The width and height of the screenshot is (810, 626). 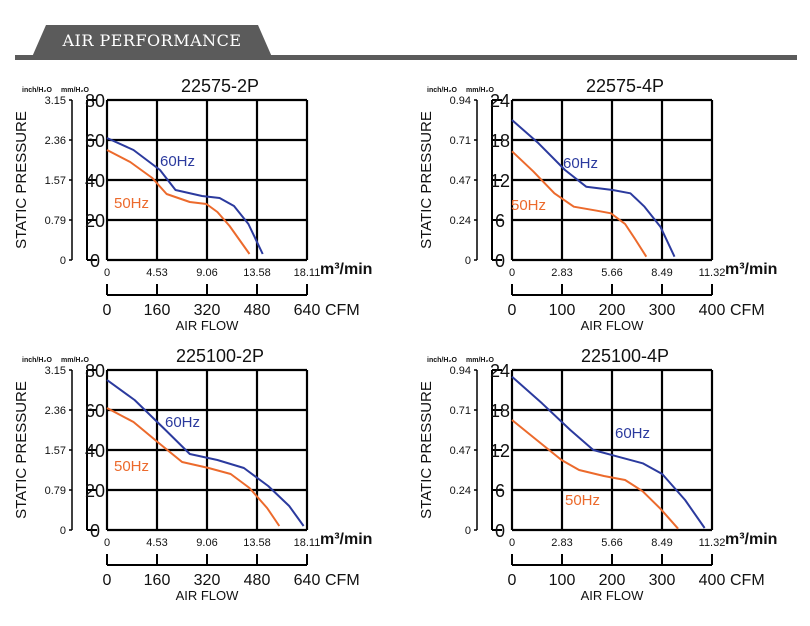 I want to click on x-tick-m3-label: 2.83, so click(x=561, y=543).